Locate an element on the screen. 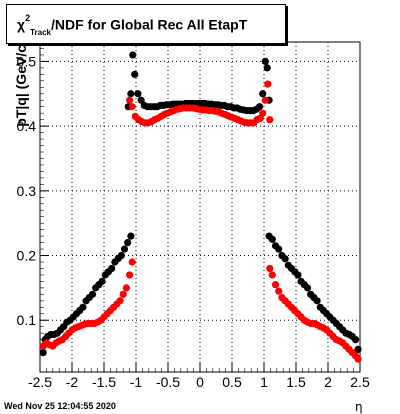 The width and height of the screenshot is (400, 414). x-tick-label: 2 is located at coordinates (328, 382).